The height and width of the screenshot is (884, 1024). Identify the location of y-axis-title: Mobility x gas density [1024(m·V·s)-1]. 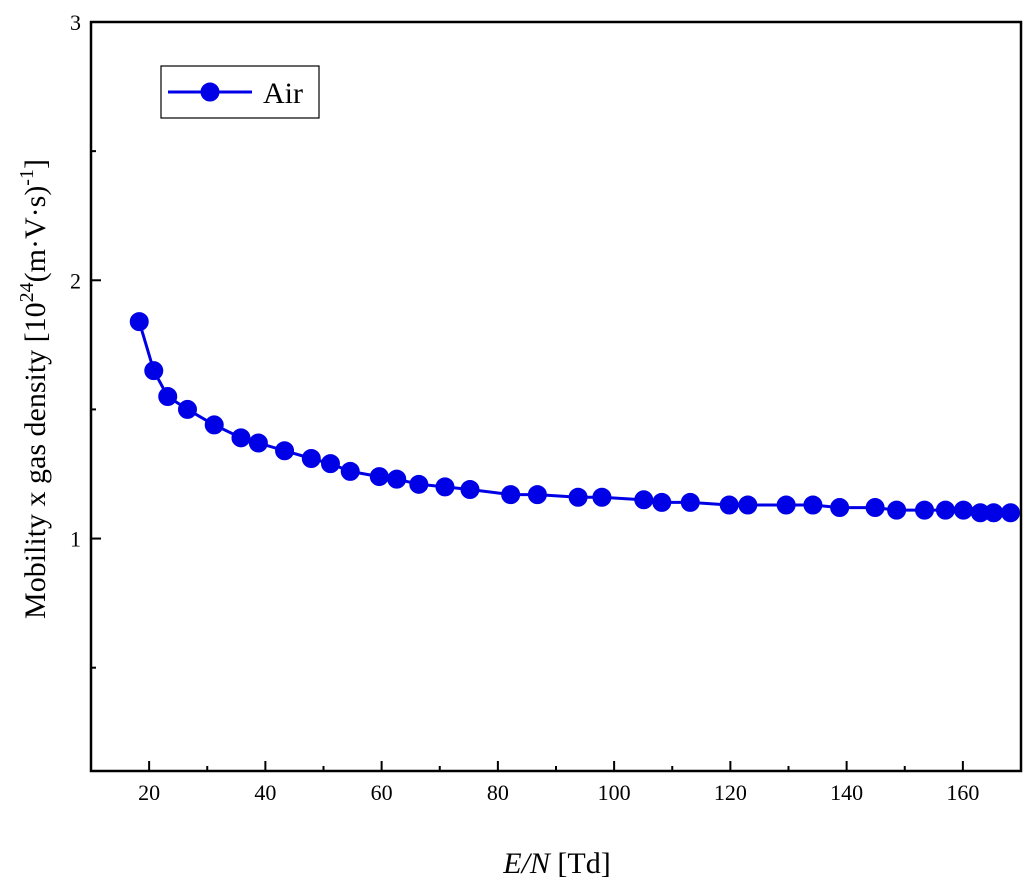
(34, 389).